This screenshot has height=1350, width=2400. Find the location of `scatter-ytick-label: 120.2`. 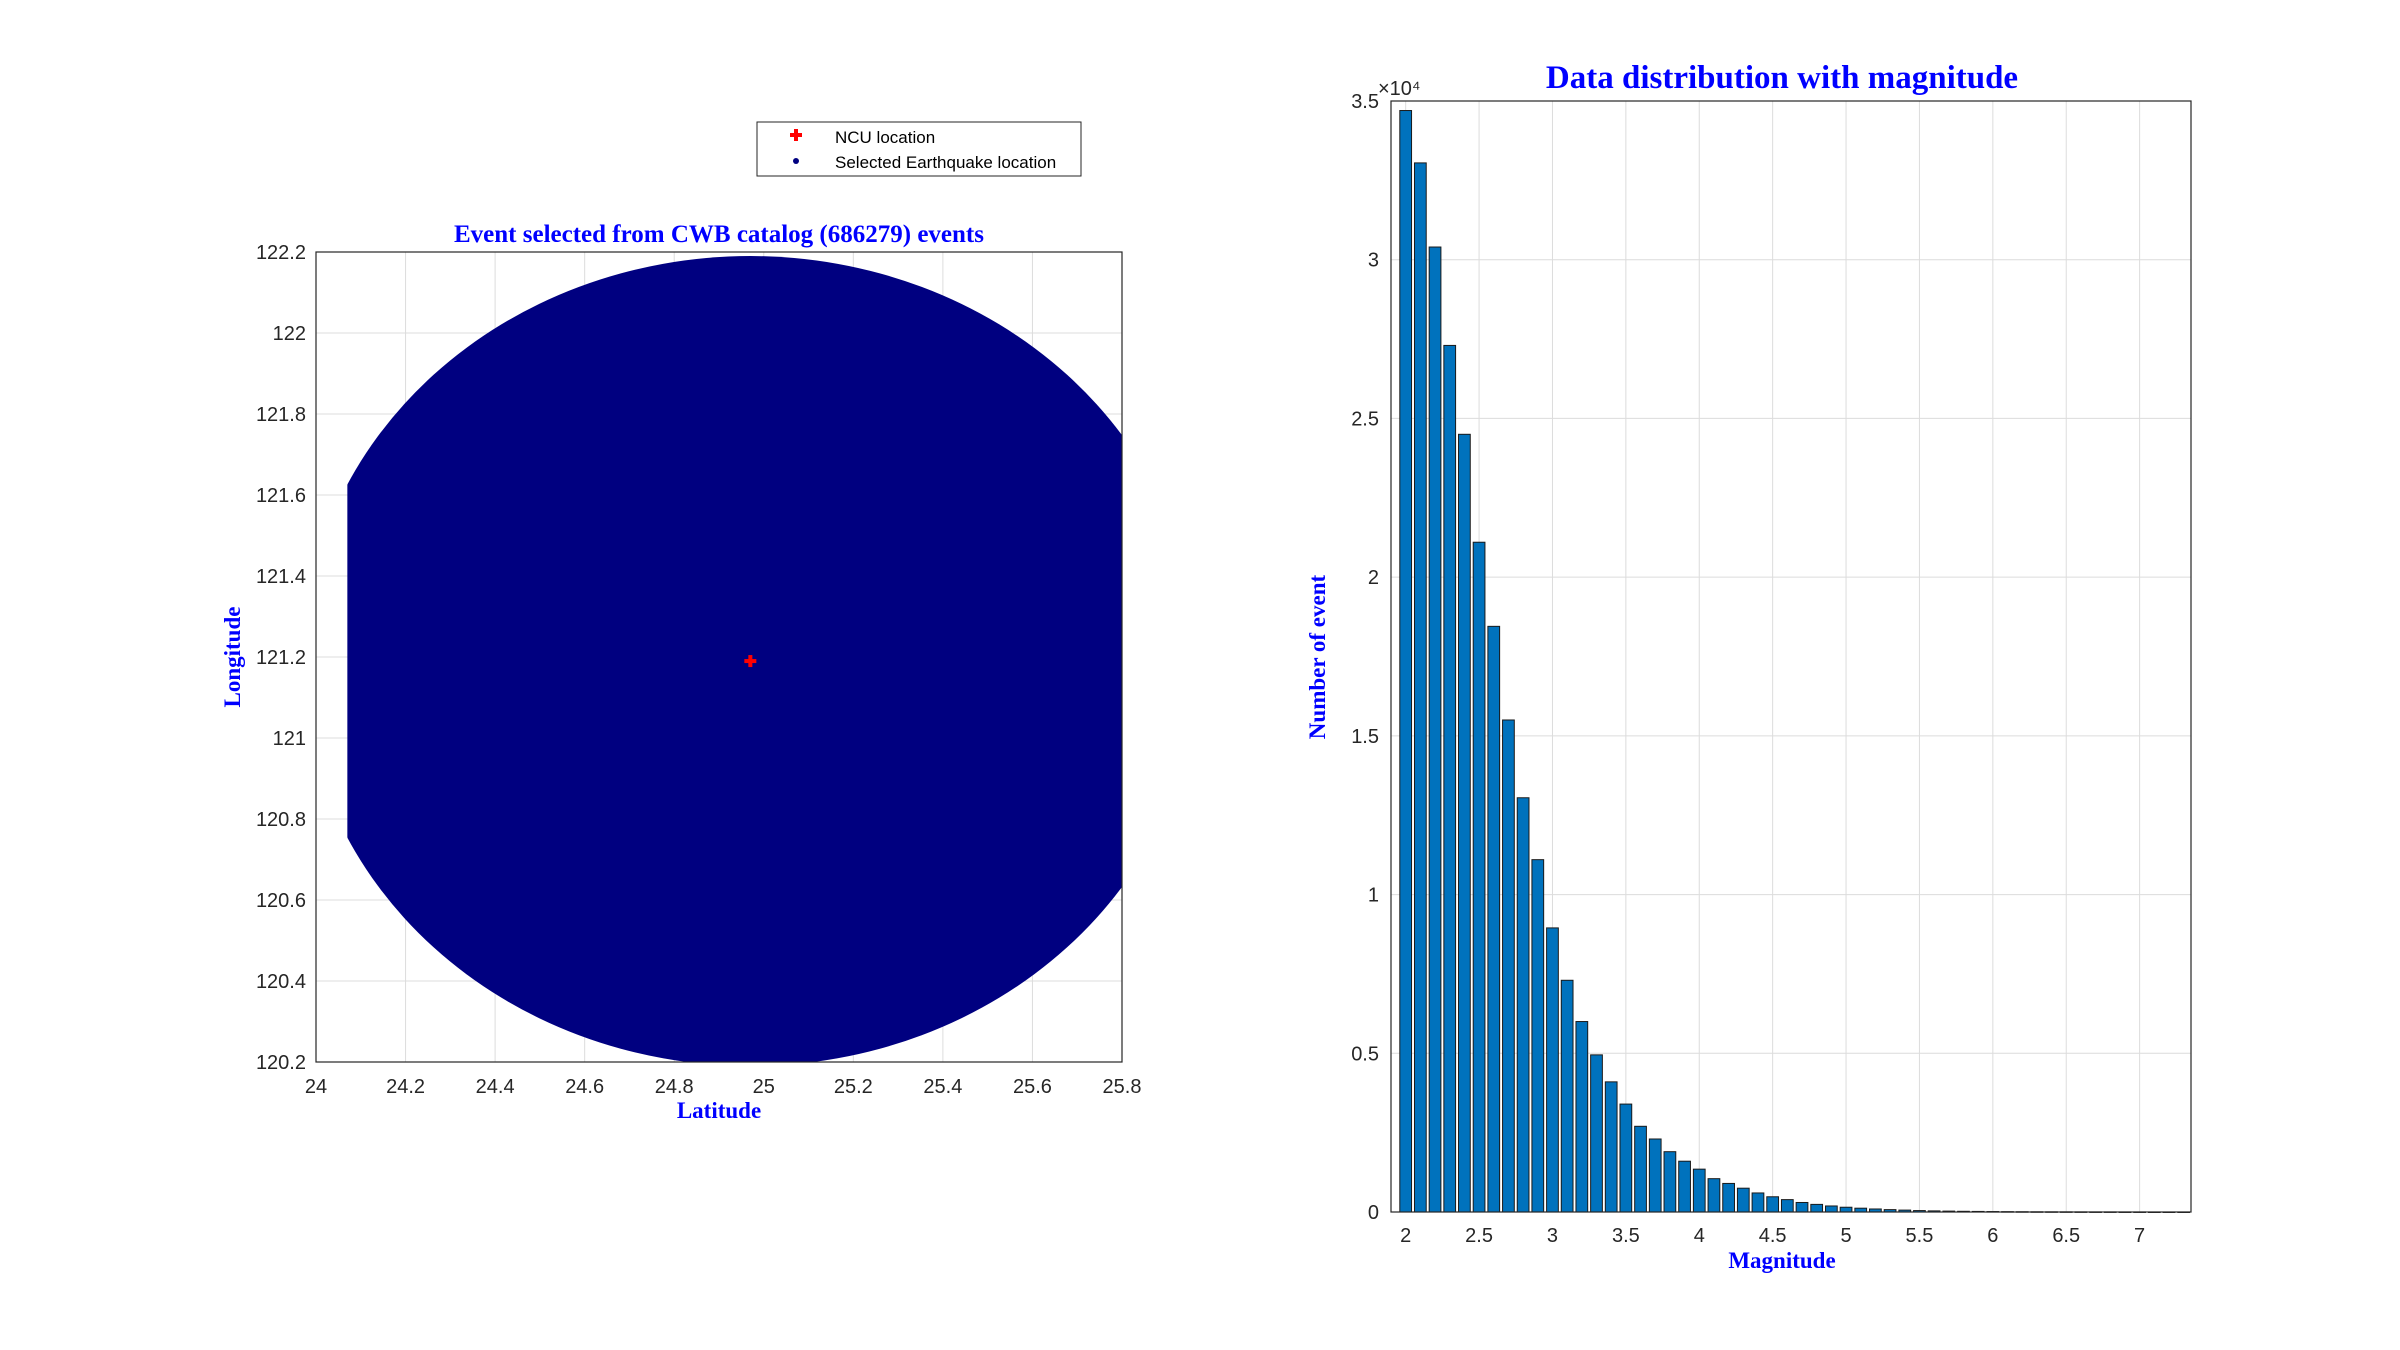

scatter-ytick-label: 120.2 is located at coordinates (281, 1063).